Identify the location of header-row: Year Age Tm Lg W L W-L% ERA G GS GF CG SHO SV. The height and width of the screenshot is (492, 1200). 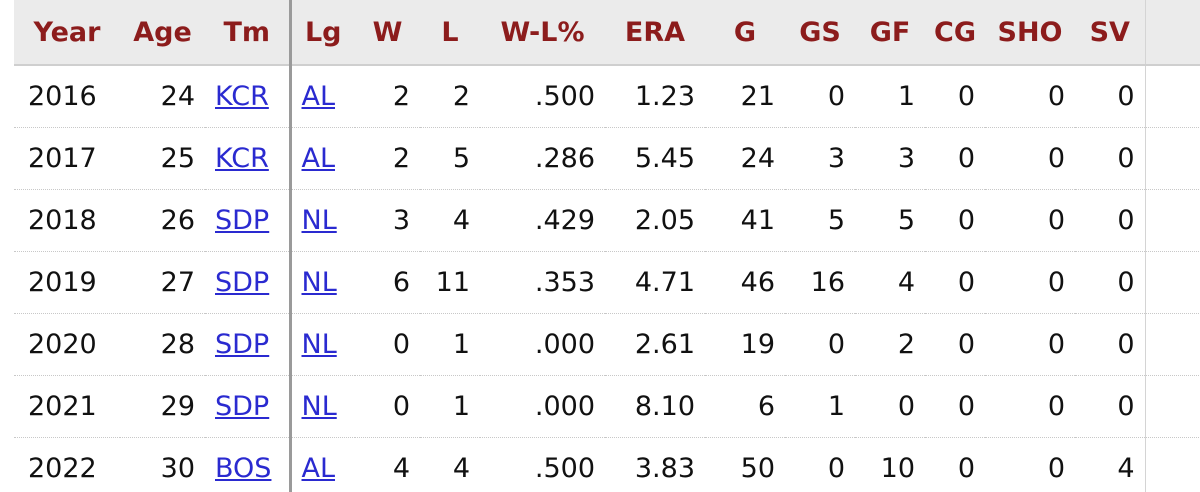
(607, 33).